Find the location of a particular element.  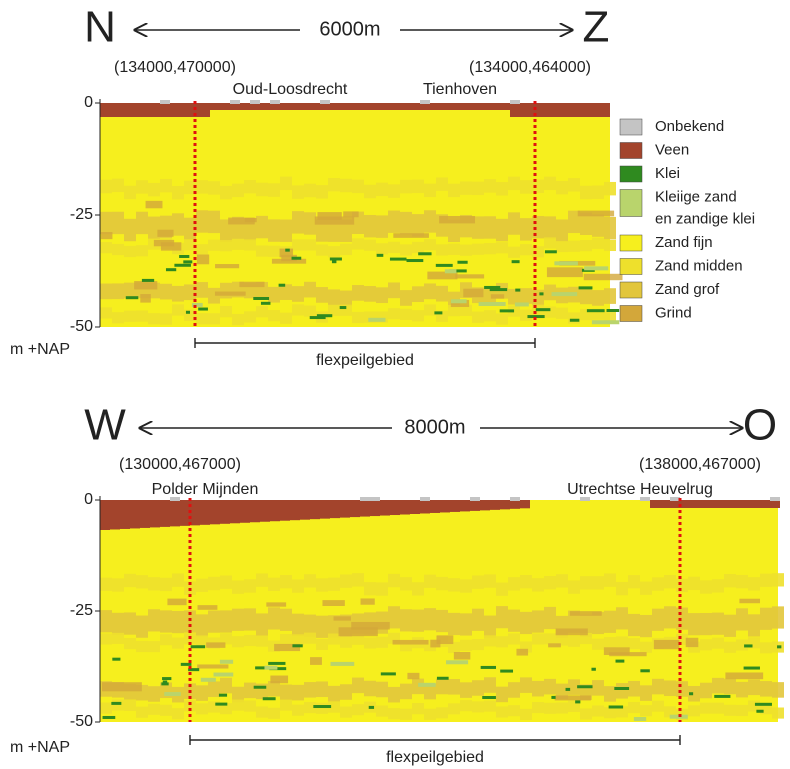

zone-bracket is located at coordinates (435, 740).